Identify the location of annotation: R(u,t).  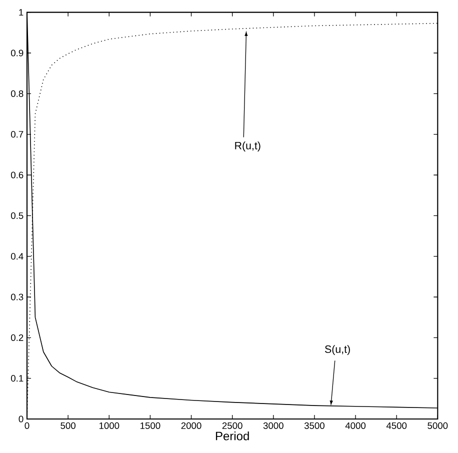
(247, 147).